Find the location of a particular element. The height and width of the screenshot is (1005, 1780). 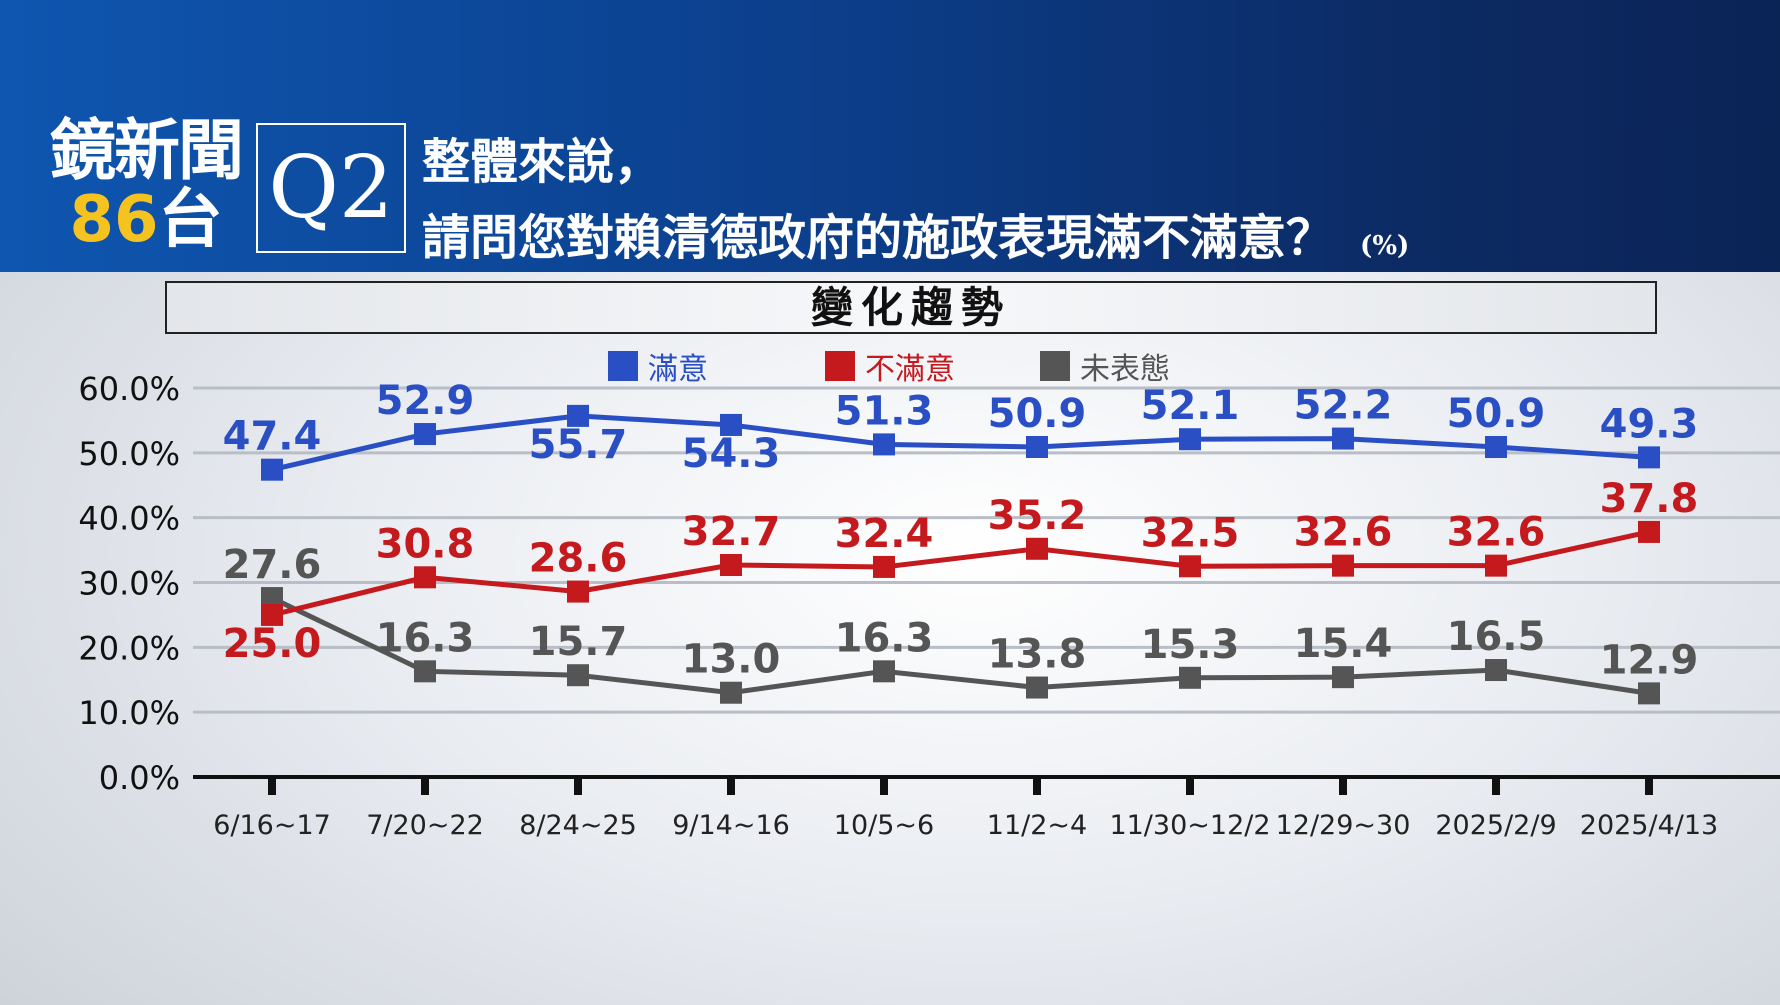

brand-channel: 86台 is located at coordinates (146, 220).